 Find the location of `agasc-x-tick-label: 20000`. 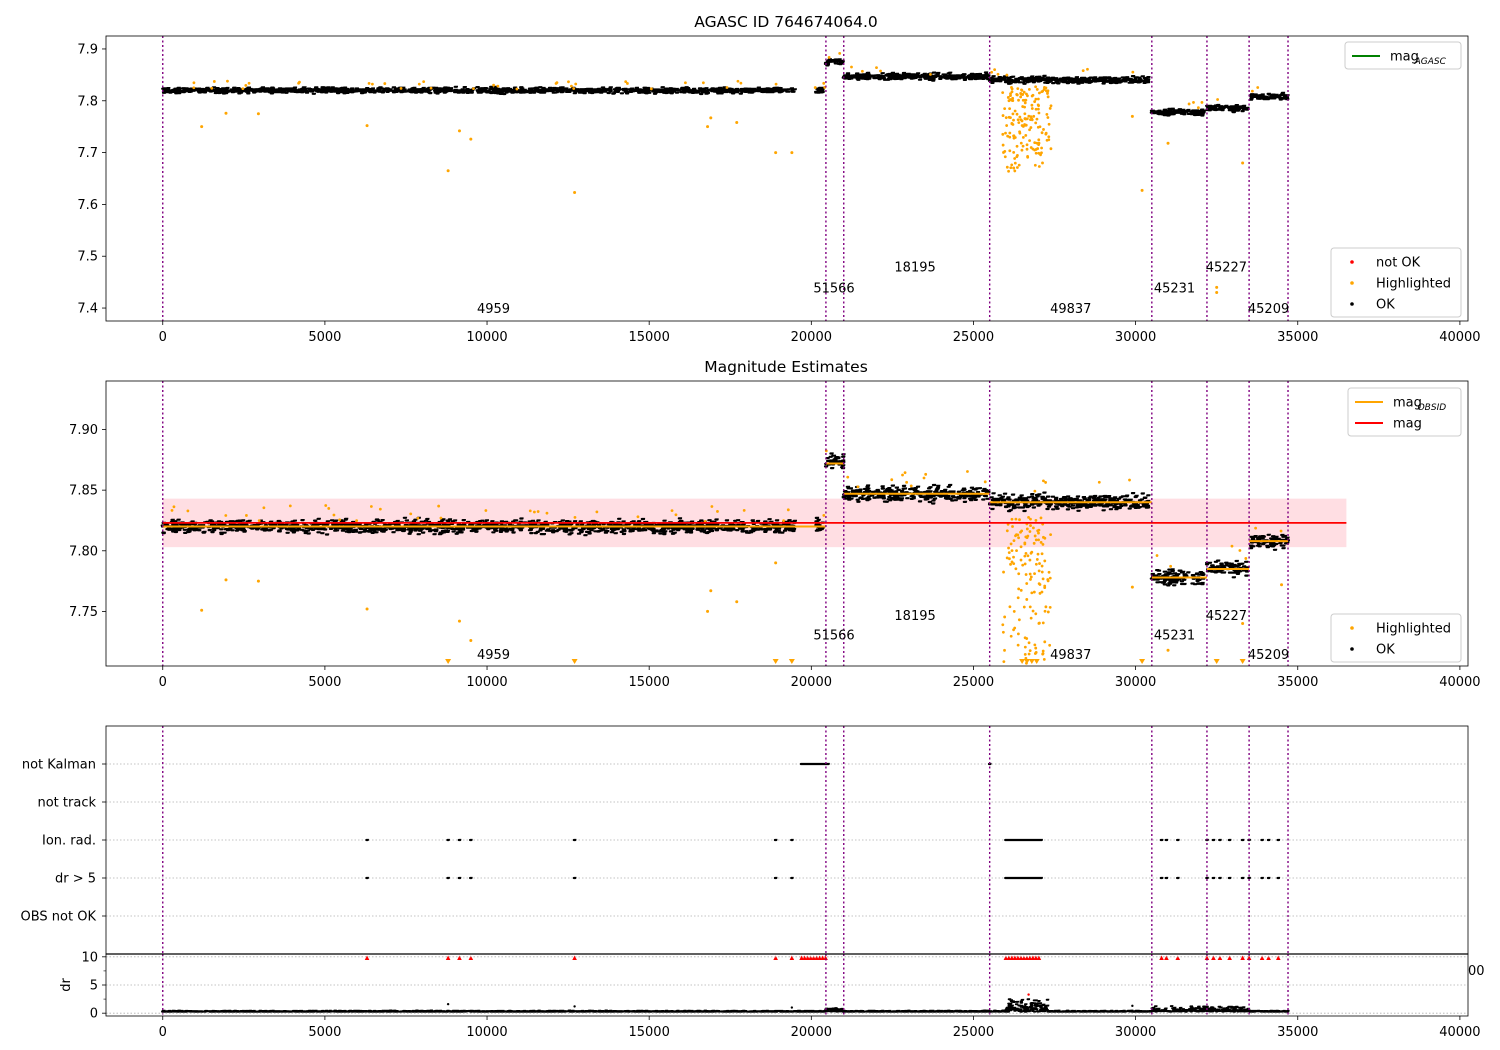

agasc-x-tick-label: 20000 is located at coordinates (811, 337).